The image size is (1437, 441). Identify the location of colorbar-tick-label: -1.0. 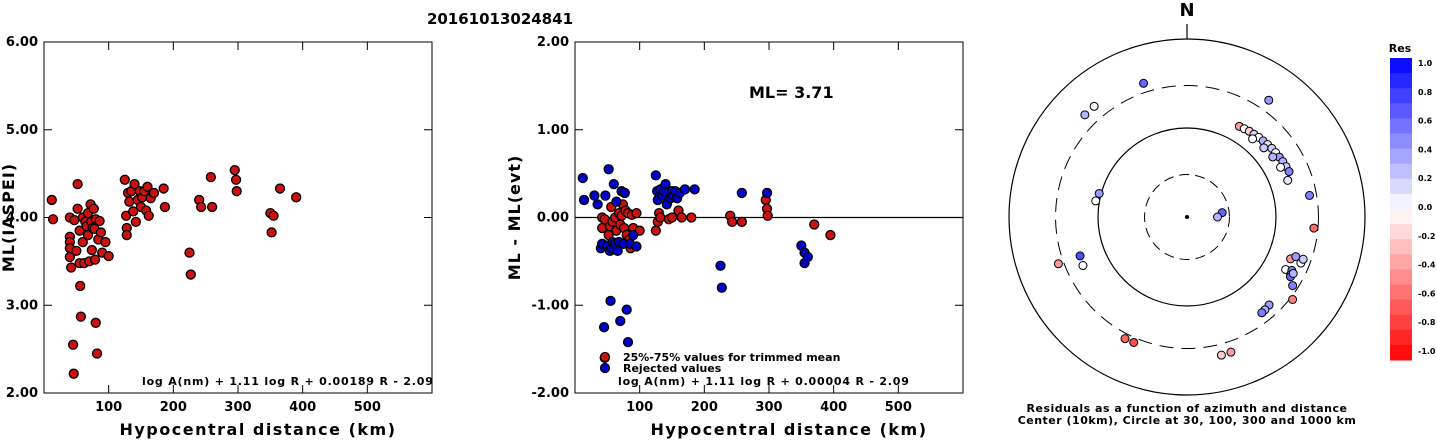
(1427, 351).